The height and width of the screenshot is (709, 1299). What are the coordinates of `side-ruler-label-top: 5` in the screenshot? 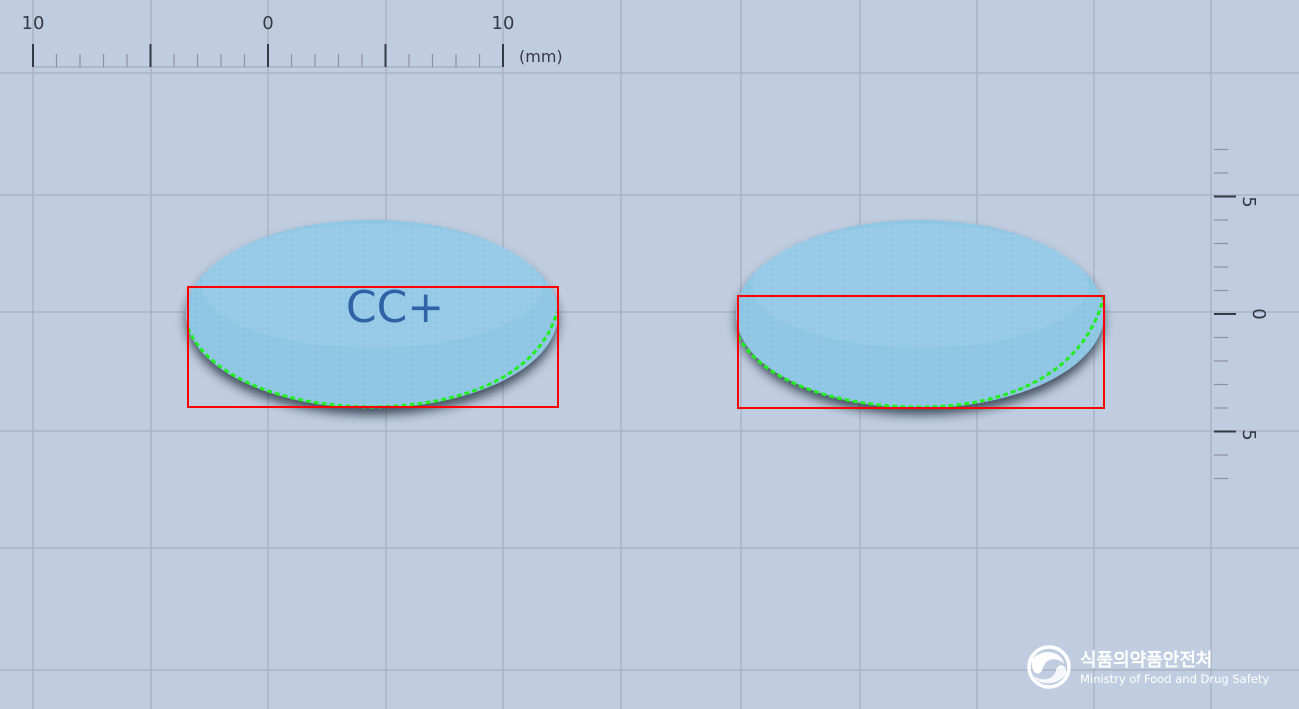 It's located at (1248, 201).